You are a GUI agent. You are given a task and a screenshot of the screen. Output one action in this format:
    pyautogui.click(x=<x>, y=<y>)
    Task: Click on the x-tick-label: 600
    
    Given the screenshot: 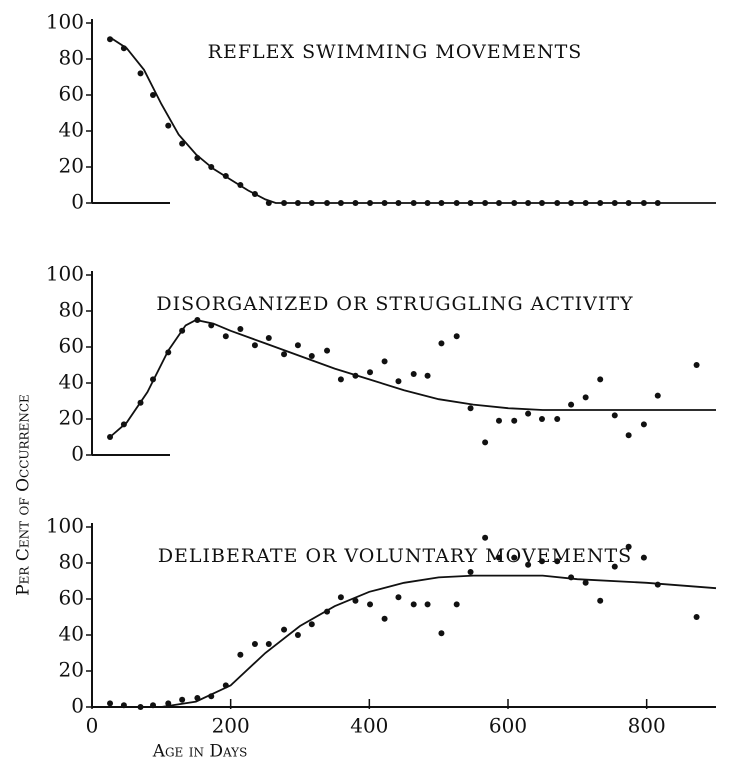 What is the action you would take?
    pyautogui.click(x=508, y=726)
    